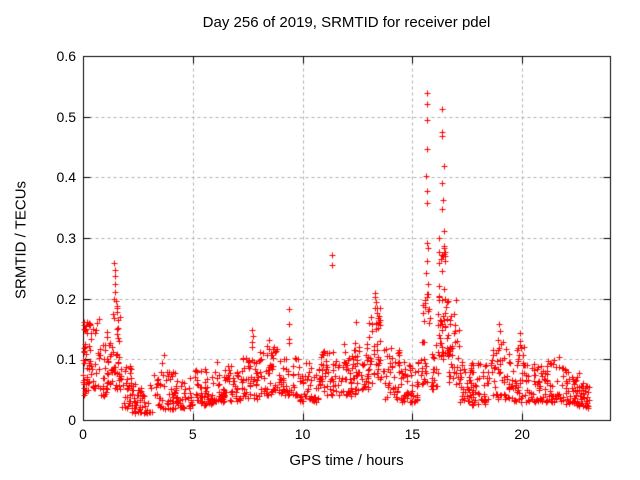 The height and width of the screenshot is (480, 640). I want to click on y-tick-label-0: 0, so click(72, 420).